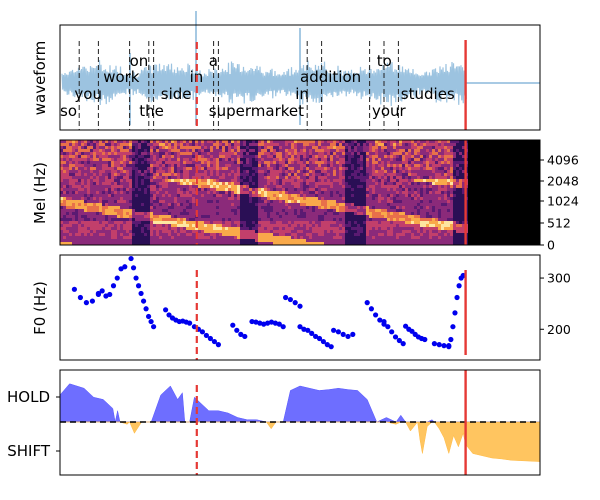 The image size is (600, 500). Describe the element at coordinates (300, 441) in the screenshot. I see `shift-area` at that location.